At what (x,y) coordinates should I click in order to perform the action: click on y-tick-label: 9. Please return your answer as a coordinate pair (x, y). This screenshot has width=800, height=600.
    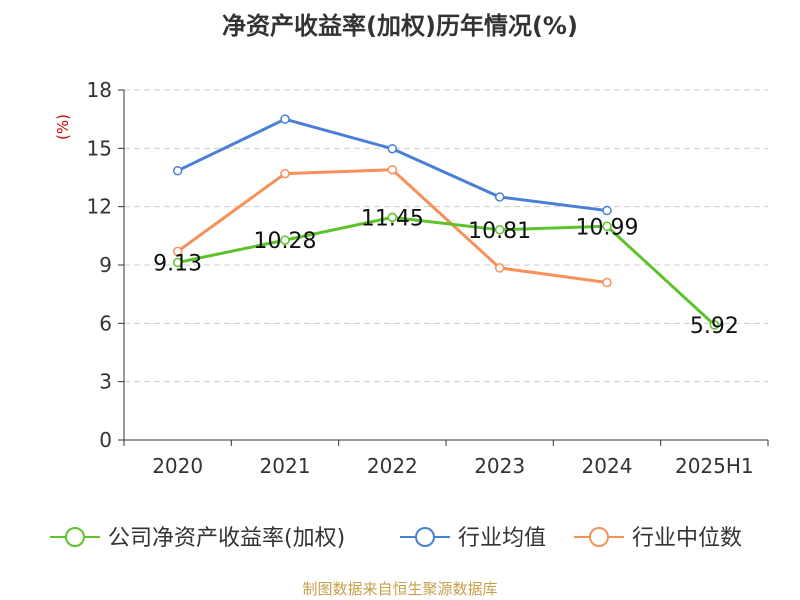
    Looking at the image, I should click on (105, 265).